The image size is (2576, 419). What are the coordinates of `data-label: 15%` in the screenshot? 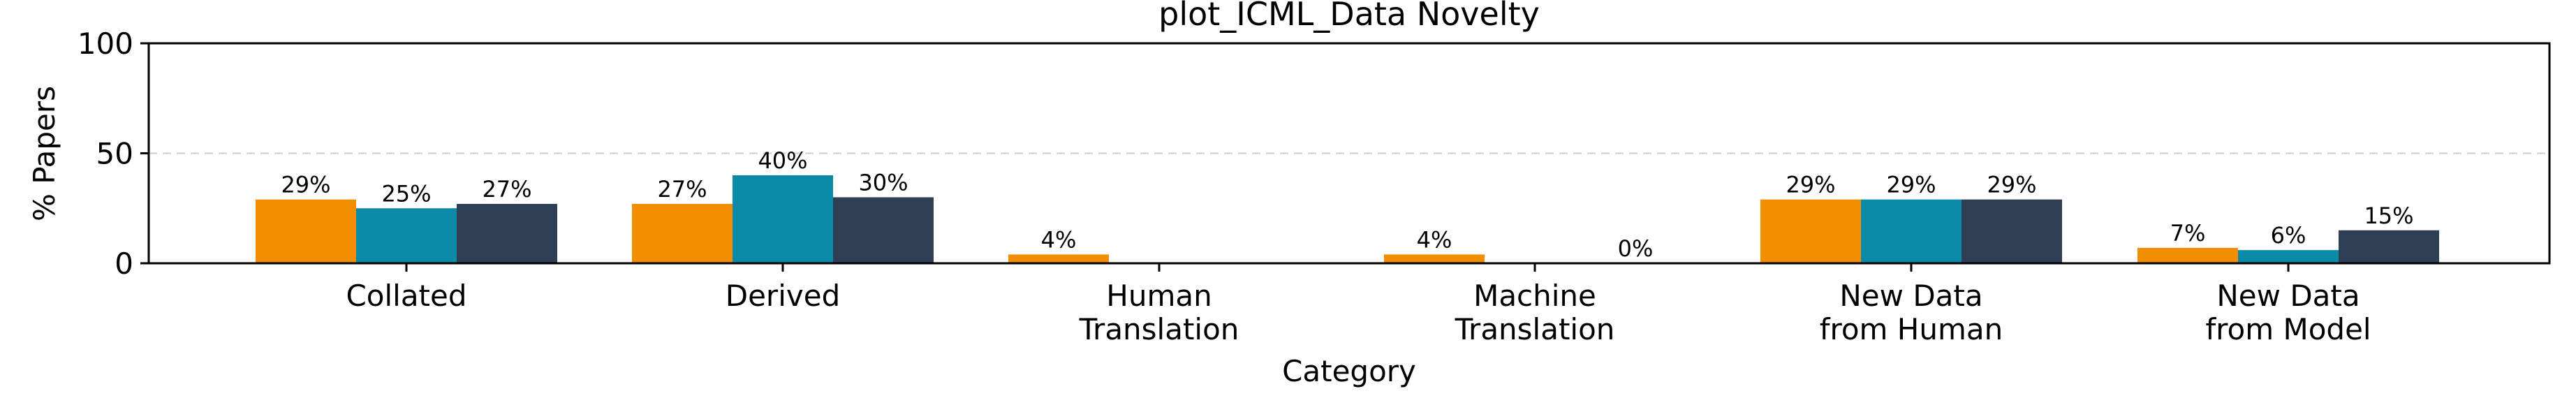 It's located at (2388, 216).